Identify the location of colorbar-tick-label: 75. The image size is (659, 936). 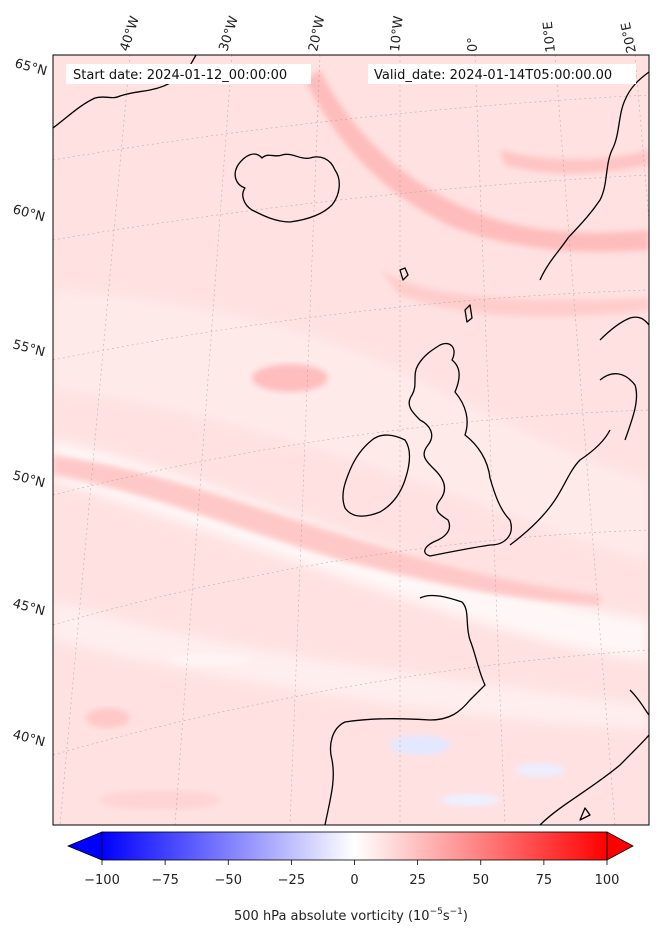
(544, 880).